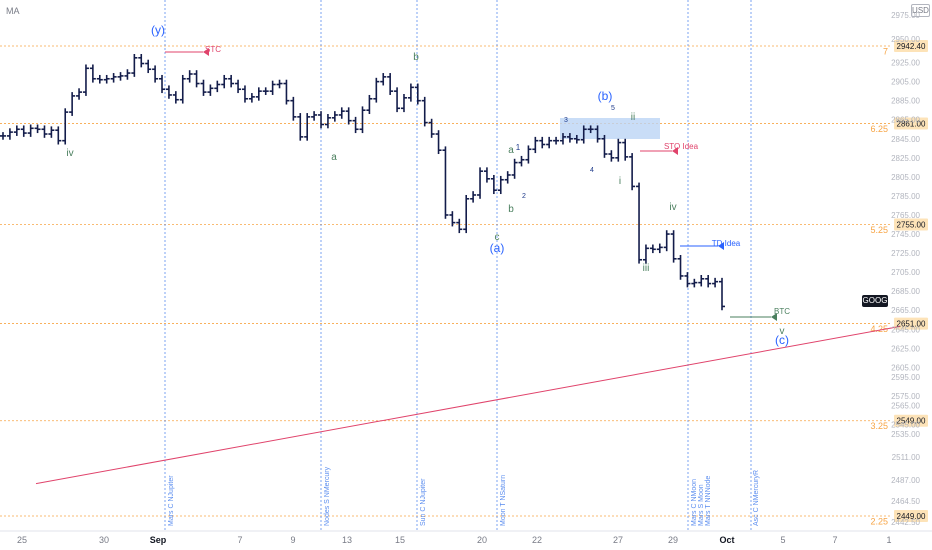 Image resolution: width=932 pixels, height=550 pixels. Describe the element at coordinates (905, 377) in the screenshot. I see `y-tick-label: 2595.00` at that location.